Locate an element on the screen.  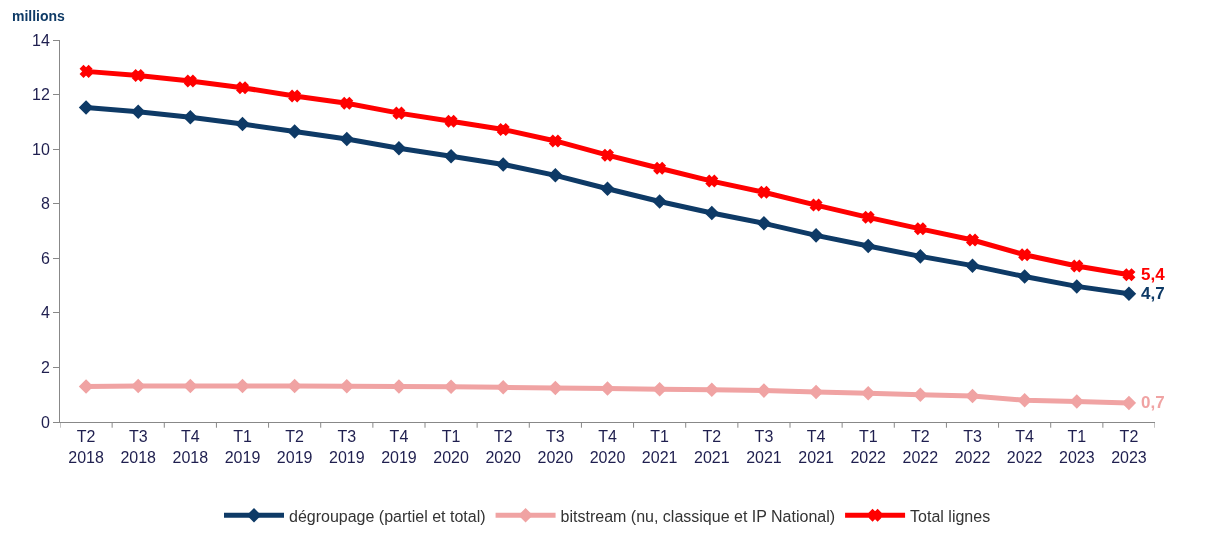
x-tick-label: T1 2023 is located at coordinates (1076, 447).